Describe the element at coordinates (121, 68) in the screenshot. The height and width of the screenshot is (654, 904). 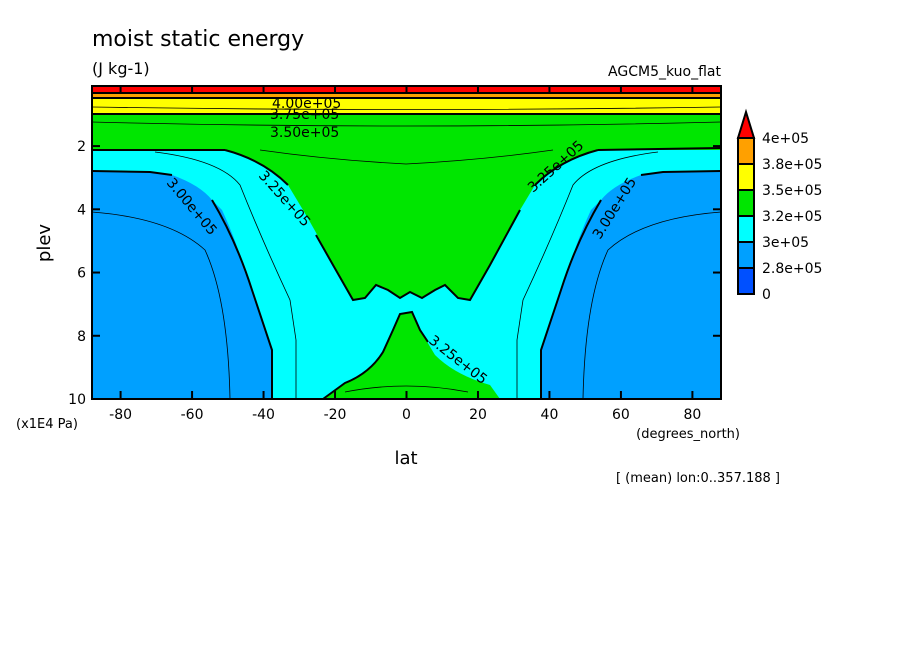
I see `chart-units: (J kg-1)` at that location.